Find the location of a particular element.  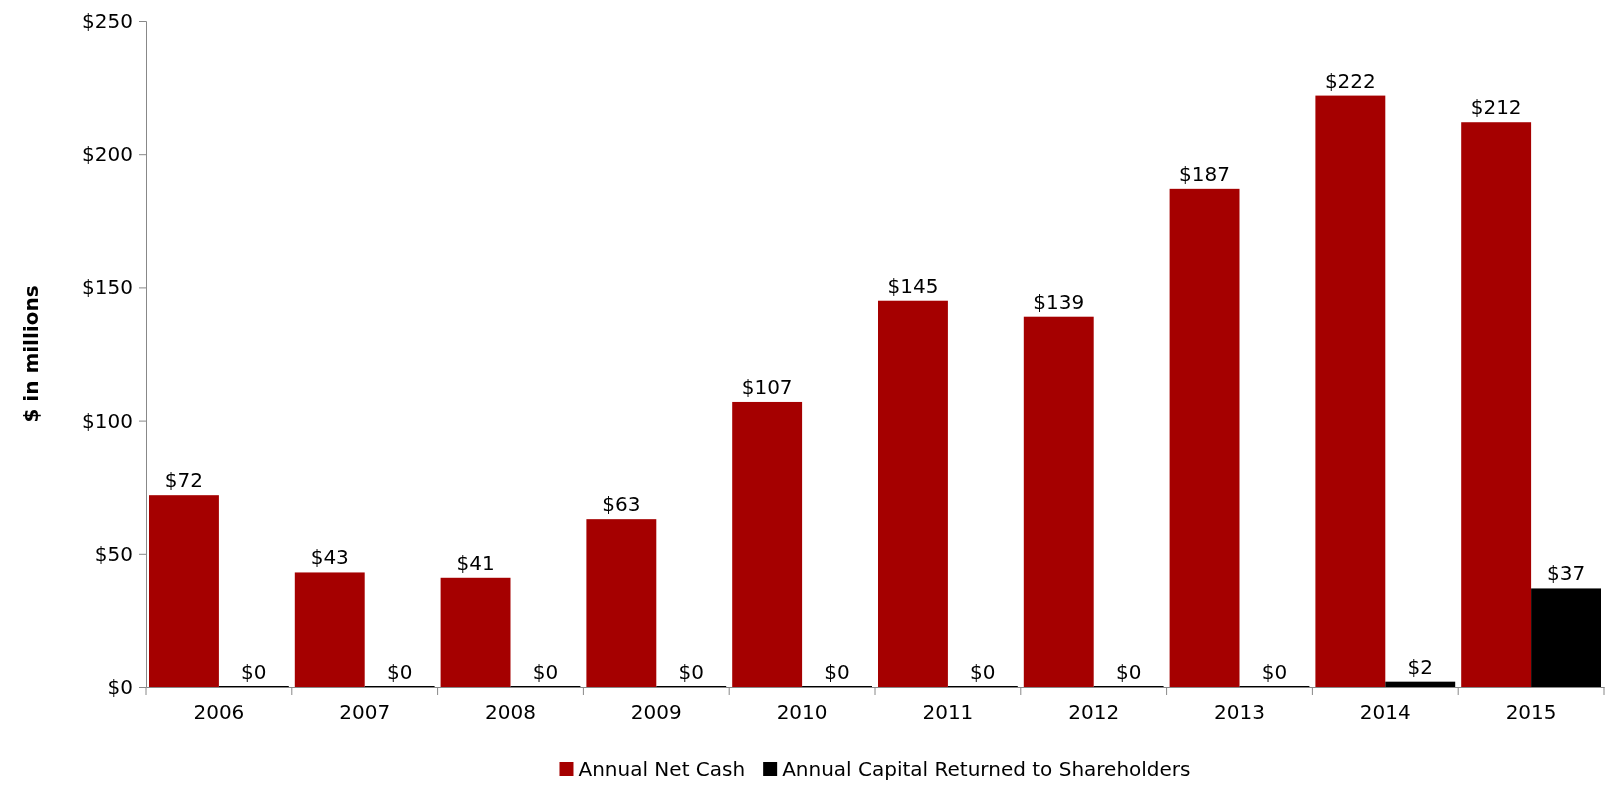

x-tick-label: 2008 is located at coordinates (510, 712).